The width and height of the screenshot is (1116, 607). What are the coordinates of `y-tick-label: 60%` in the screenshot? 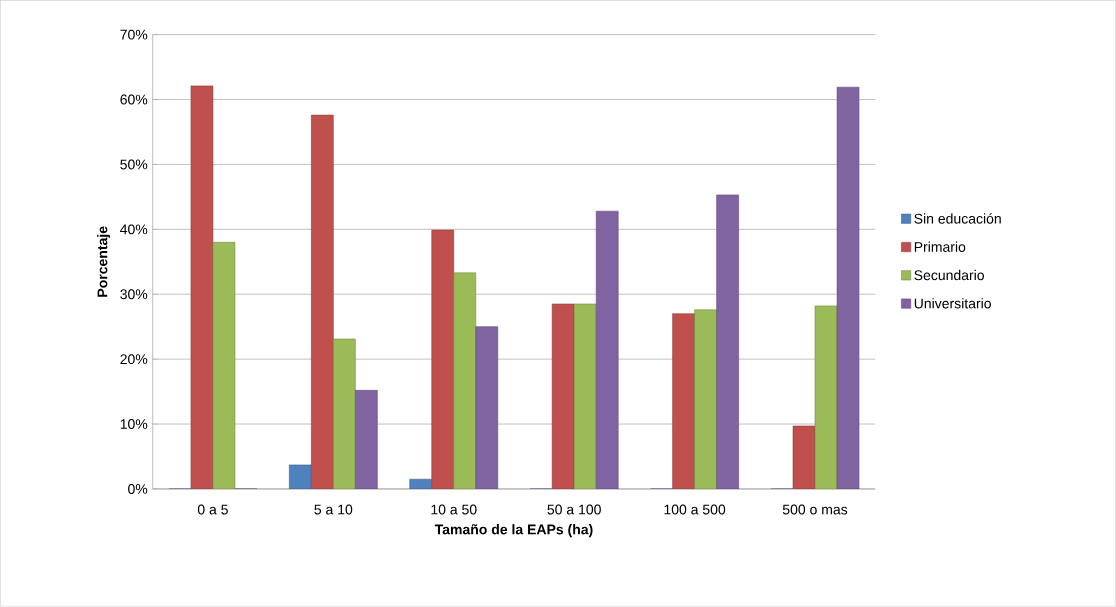 It's located at (134, 99).